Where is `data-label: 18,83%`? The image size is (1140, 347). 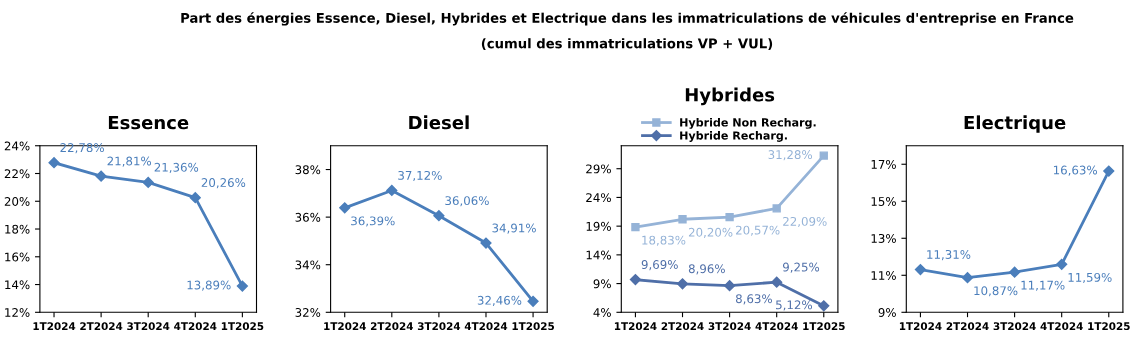 data-label: 18,83% is located at coordinates (664, 240).